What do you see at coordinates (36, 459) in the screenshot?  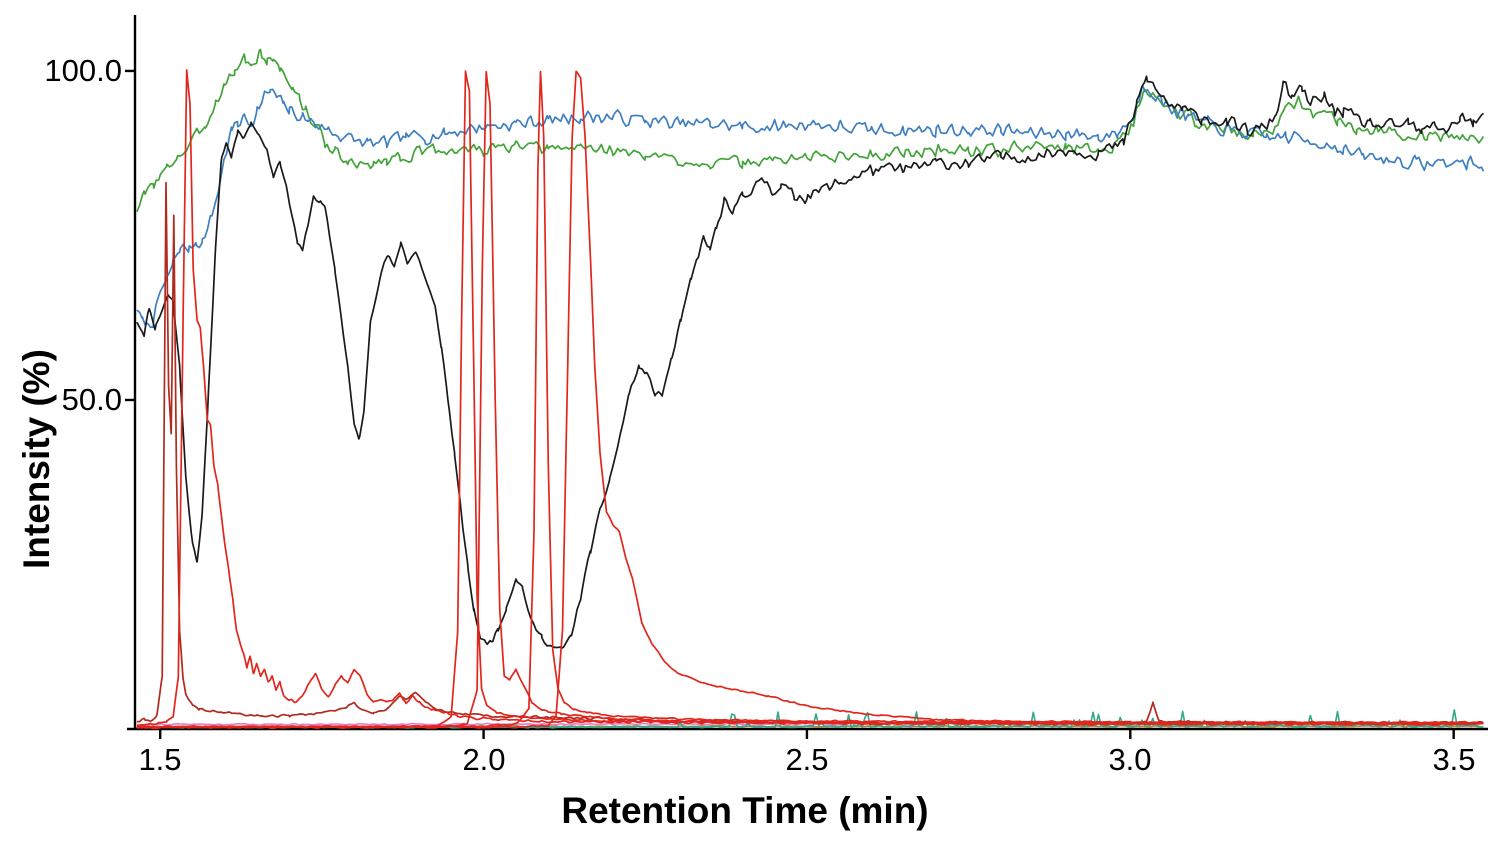 I see `y-axis-title: Intensity (%)` at bounding box center [36, 459].